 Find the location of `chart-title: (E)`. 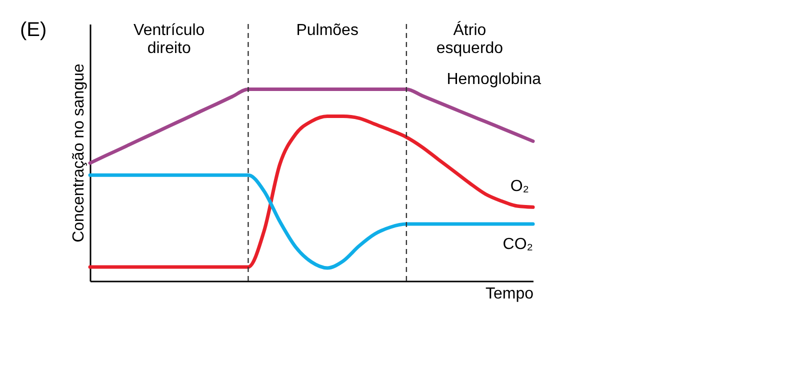

chart-title: (E) is located at coordinates (33, 30).